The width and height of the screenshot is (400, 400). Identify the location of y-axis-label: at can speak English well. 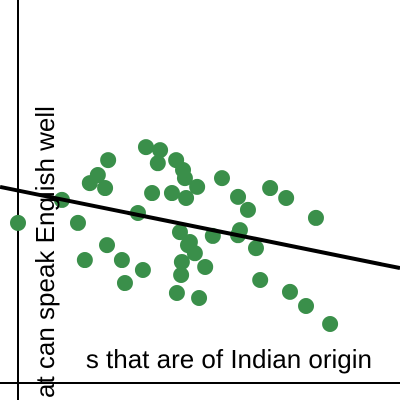
(45, 252).